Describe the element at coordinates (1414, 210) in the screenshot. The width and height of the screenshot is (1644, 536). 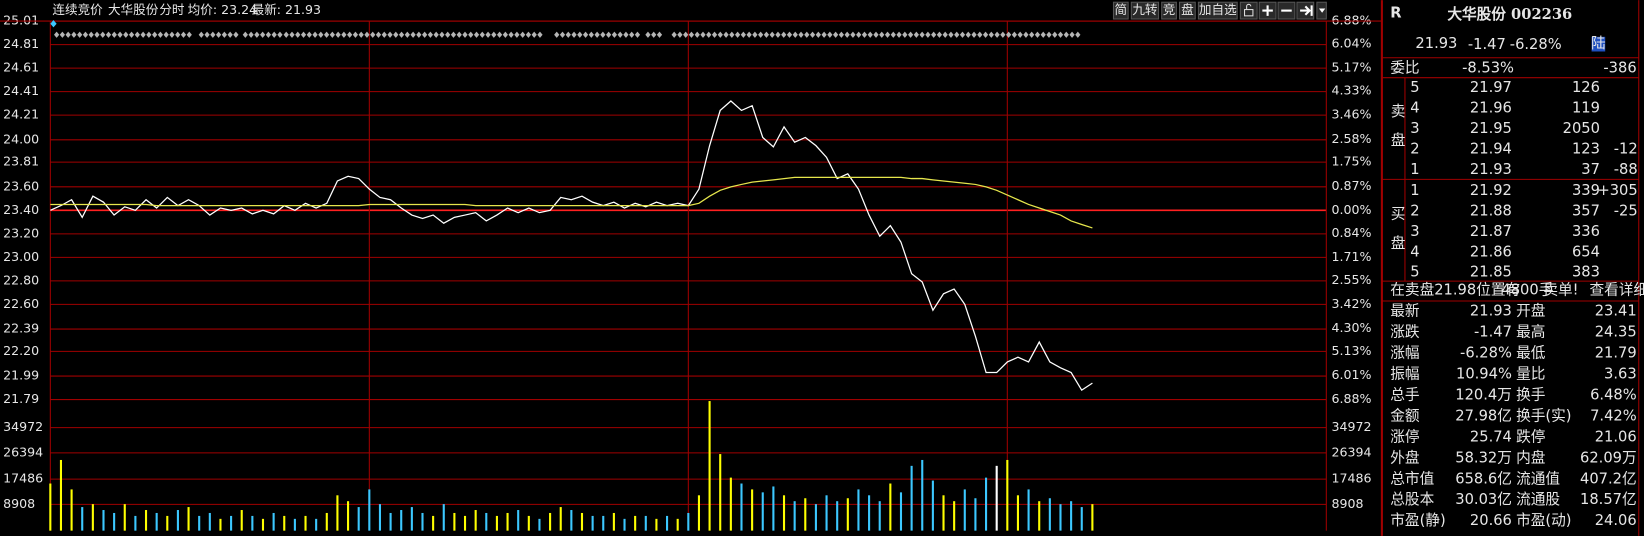
I see `book-level: 2` at that location.